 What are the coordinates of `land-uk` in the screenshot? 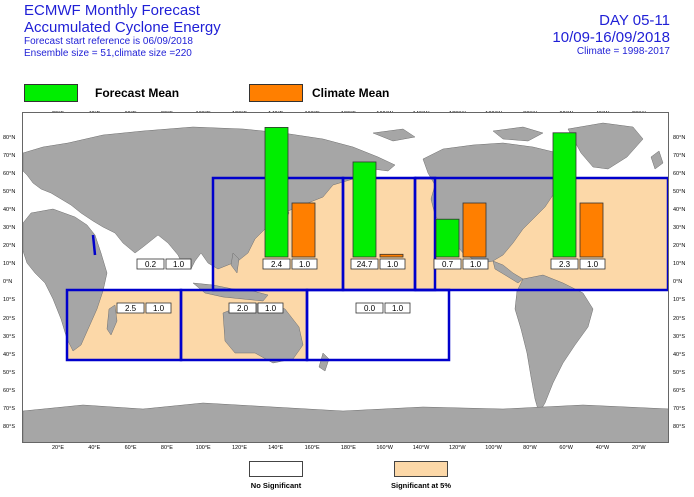 It's located at (657, 160).